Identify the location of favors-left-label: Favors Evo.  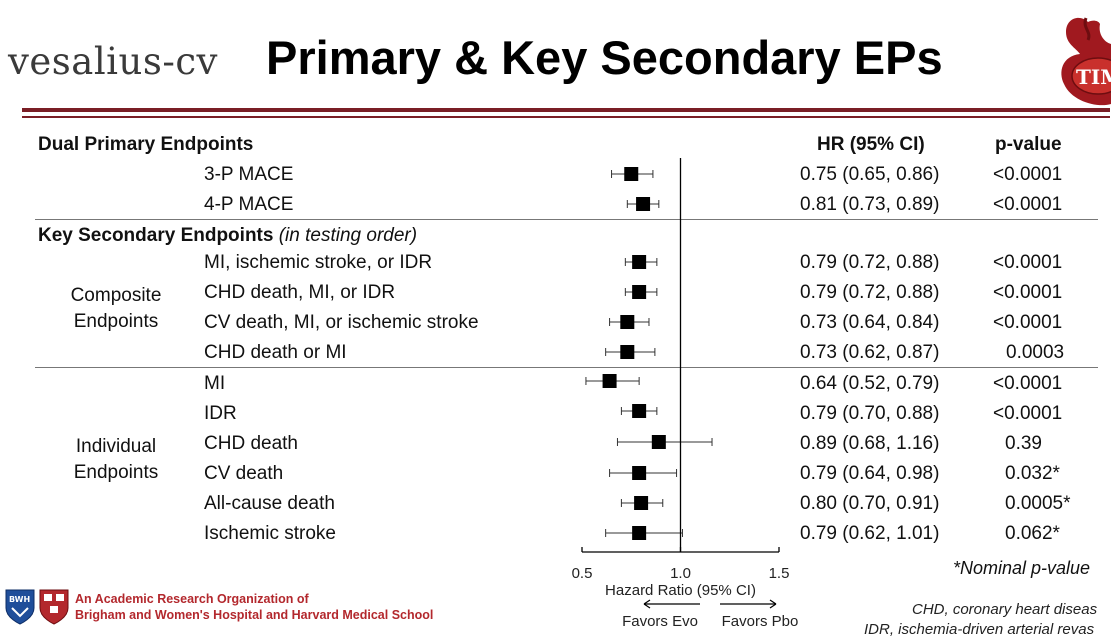
(660, 621).